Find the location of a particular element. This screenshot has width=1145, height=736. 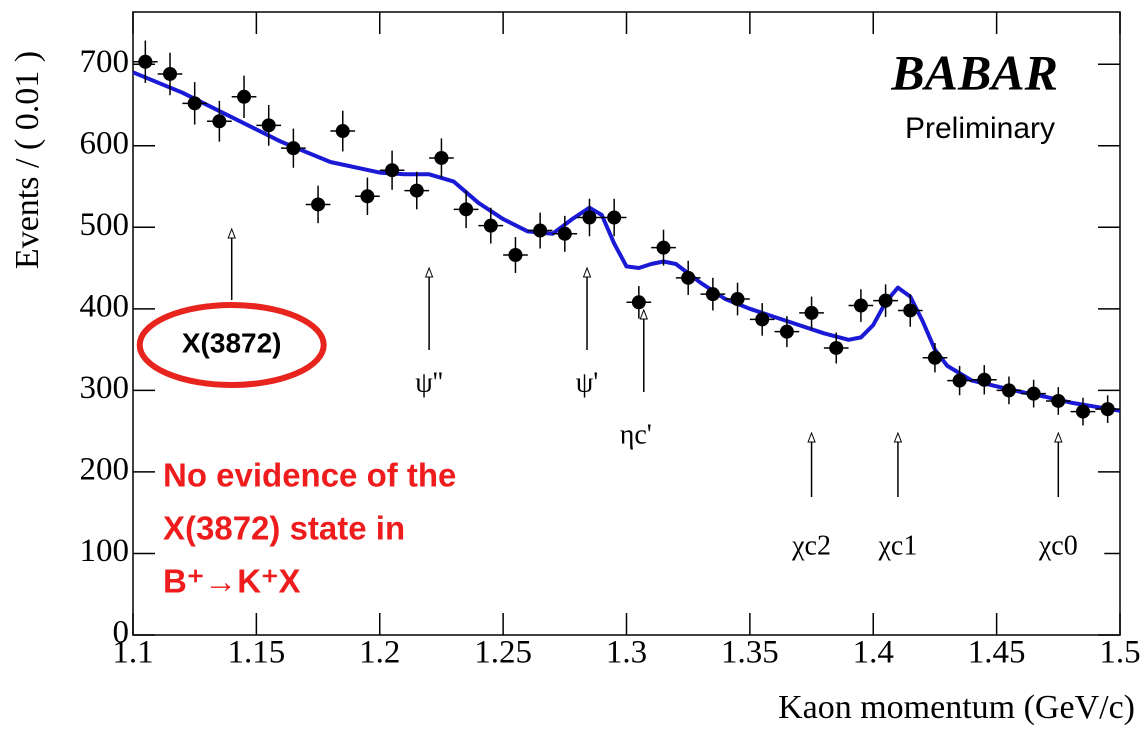

annotation-label: ηc' is located at coordinates (636, 434).